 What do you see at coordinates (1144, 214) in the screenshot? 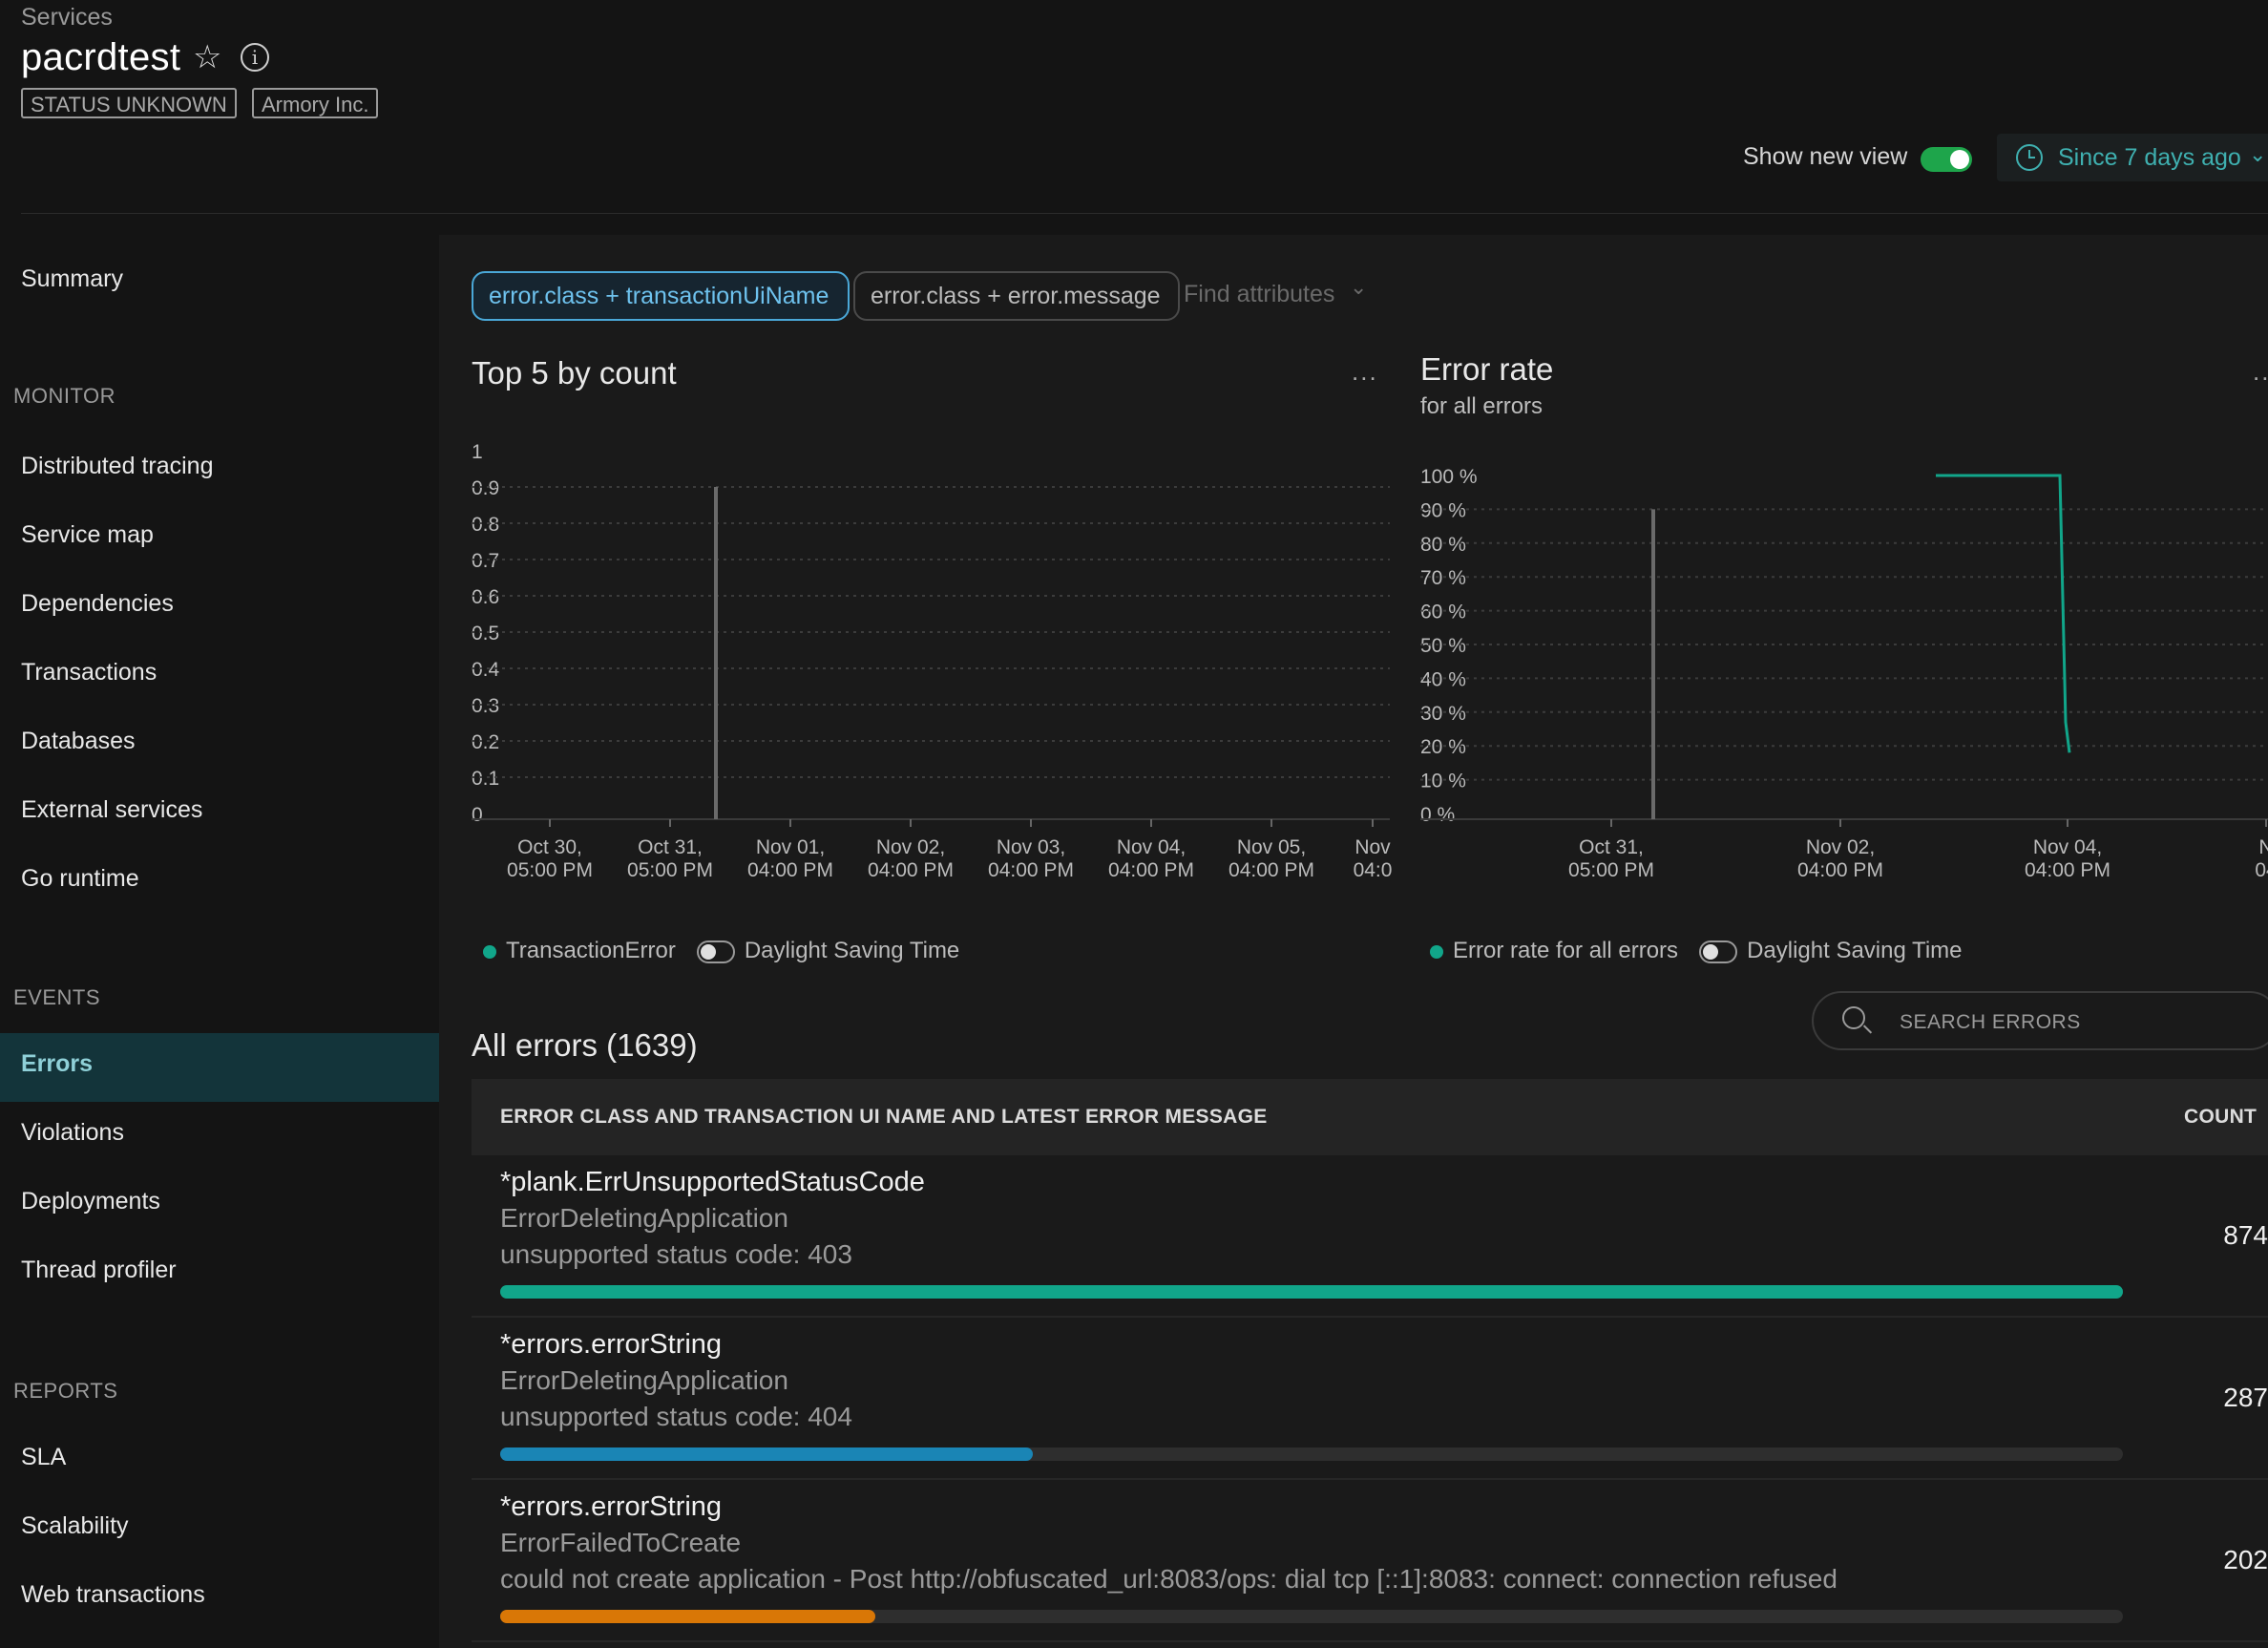
I see `header-divider` at bounding box center [1144, 214].